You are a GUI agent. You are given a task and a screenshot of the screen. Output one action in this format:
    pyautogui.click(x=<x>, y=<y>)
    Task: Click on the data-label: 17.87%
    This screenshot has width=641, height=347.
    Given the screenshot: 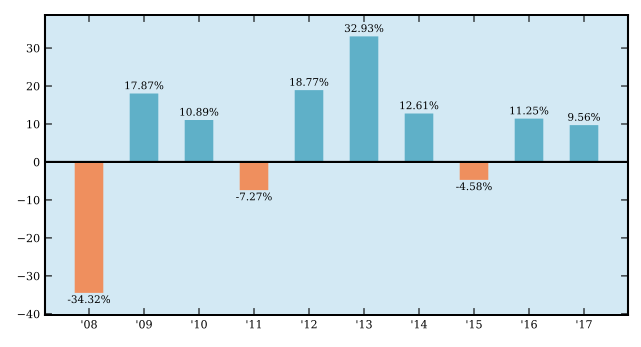 What is the action you would take?
    pyautogui.click(x=144, y=85)
    